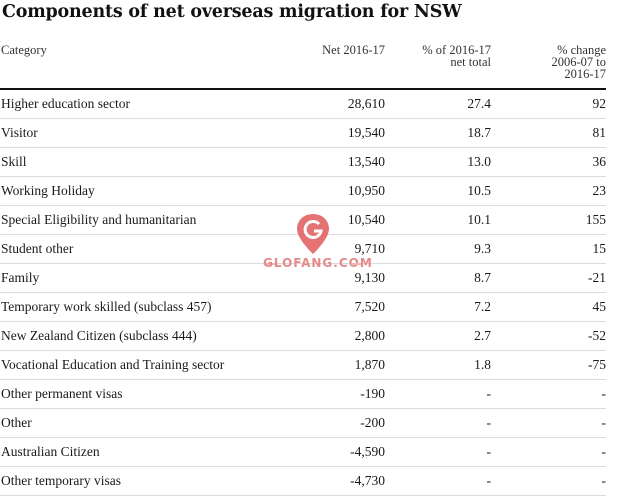  What do you see at coordinates (548, 66) in the screenshot?
I see `col-header-pct-change: % change 2006-07 to 2016-17` at bounding box center [548, 66].